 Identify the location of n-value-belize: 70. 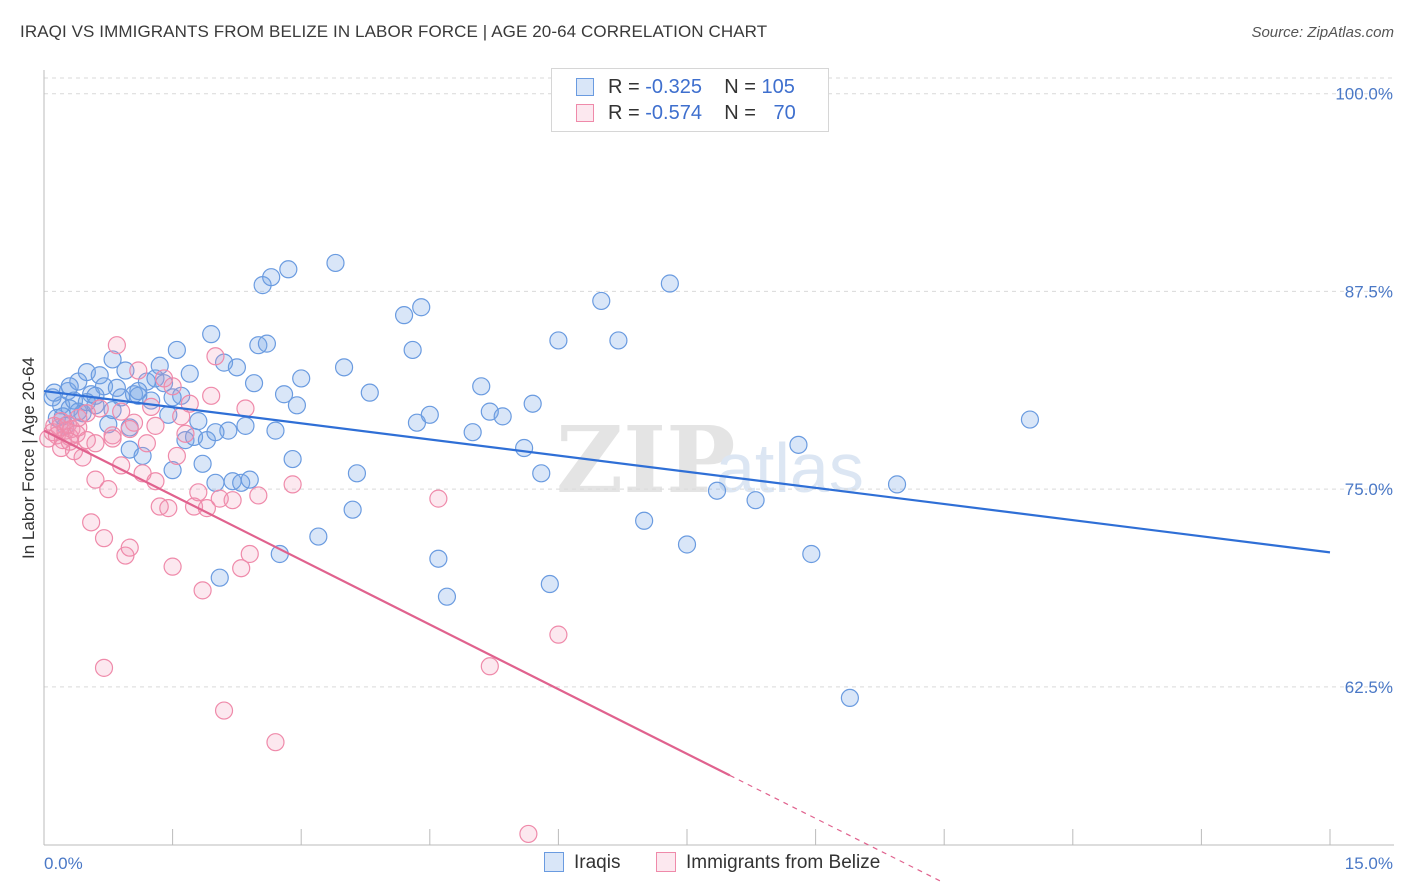
(784, 113).